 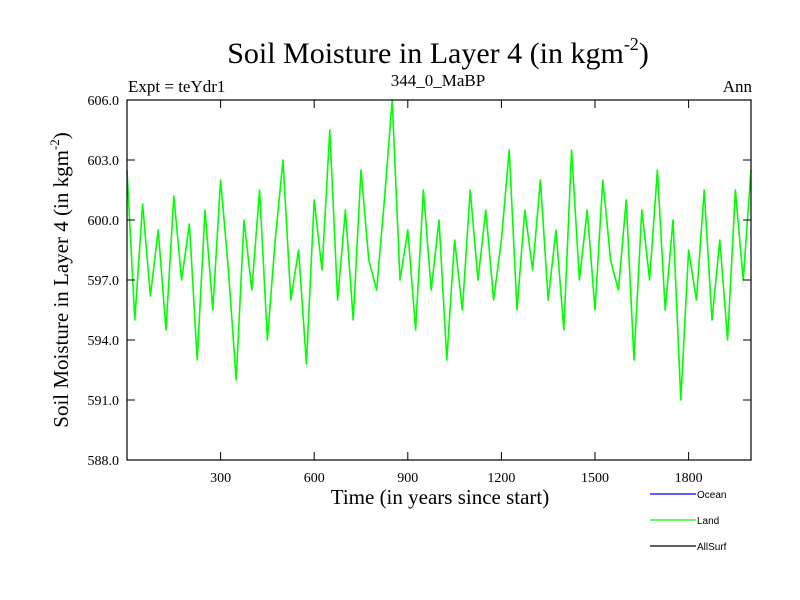 I want to click on y-tick-label: 588.0, so click(x=104, y=461).